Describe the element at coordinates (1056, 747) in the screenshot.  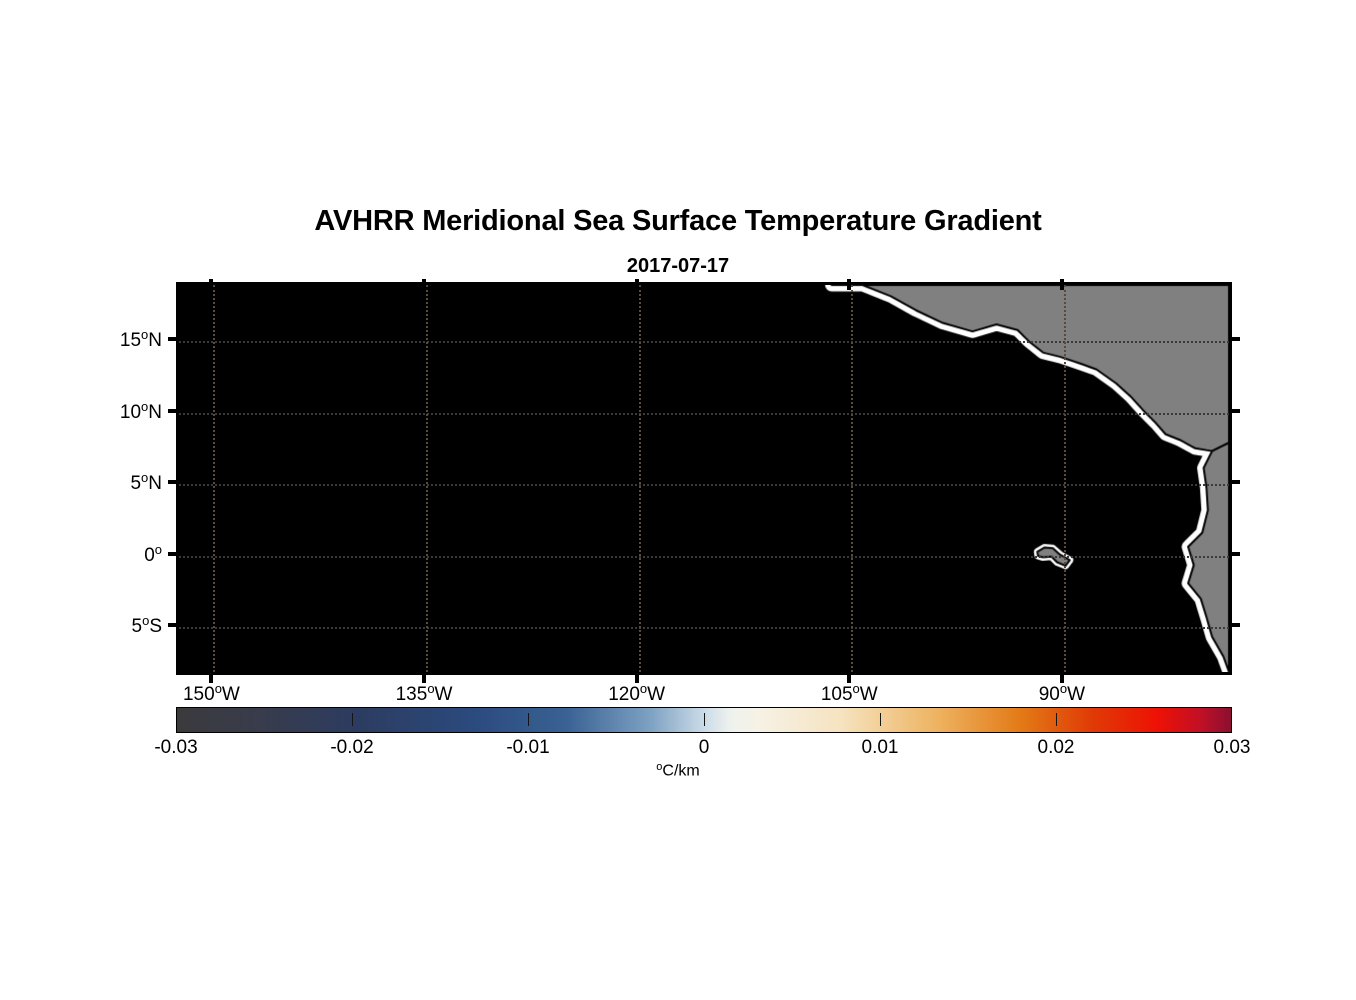
I see `colorbar-tick-label-0.02: 0.02` at that location.